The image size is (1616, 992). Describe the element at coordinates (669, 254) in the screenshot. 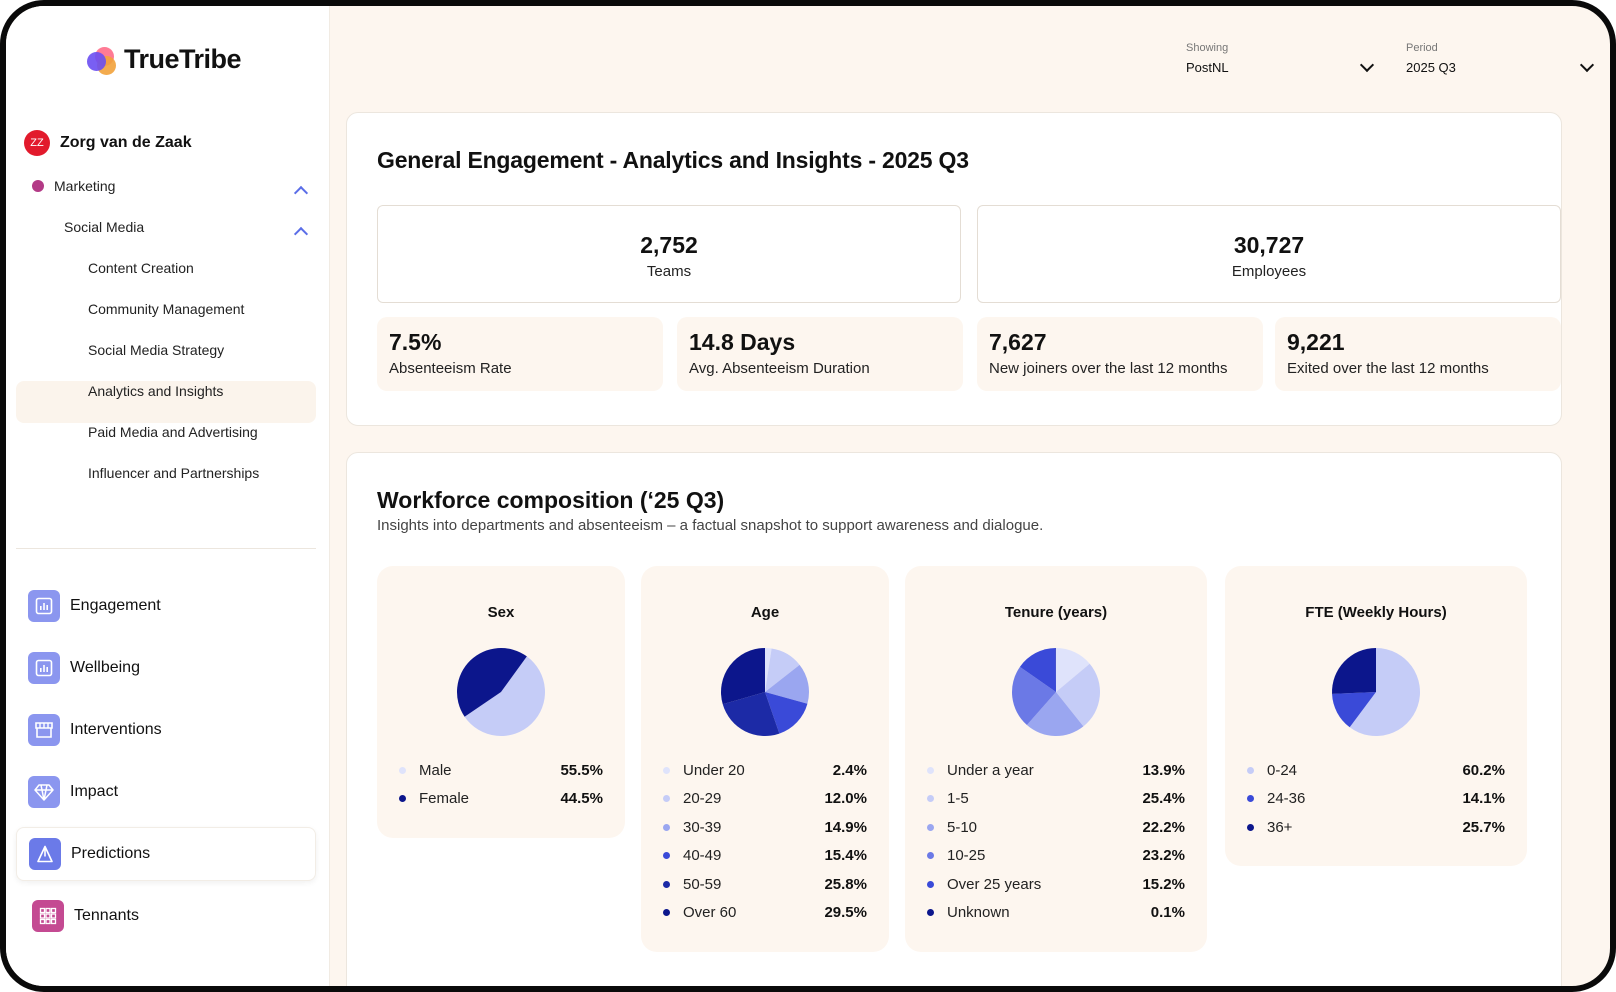

I see `teams-stat: 2,752 Teams` at that location.